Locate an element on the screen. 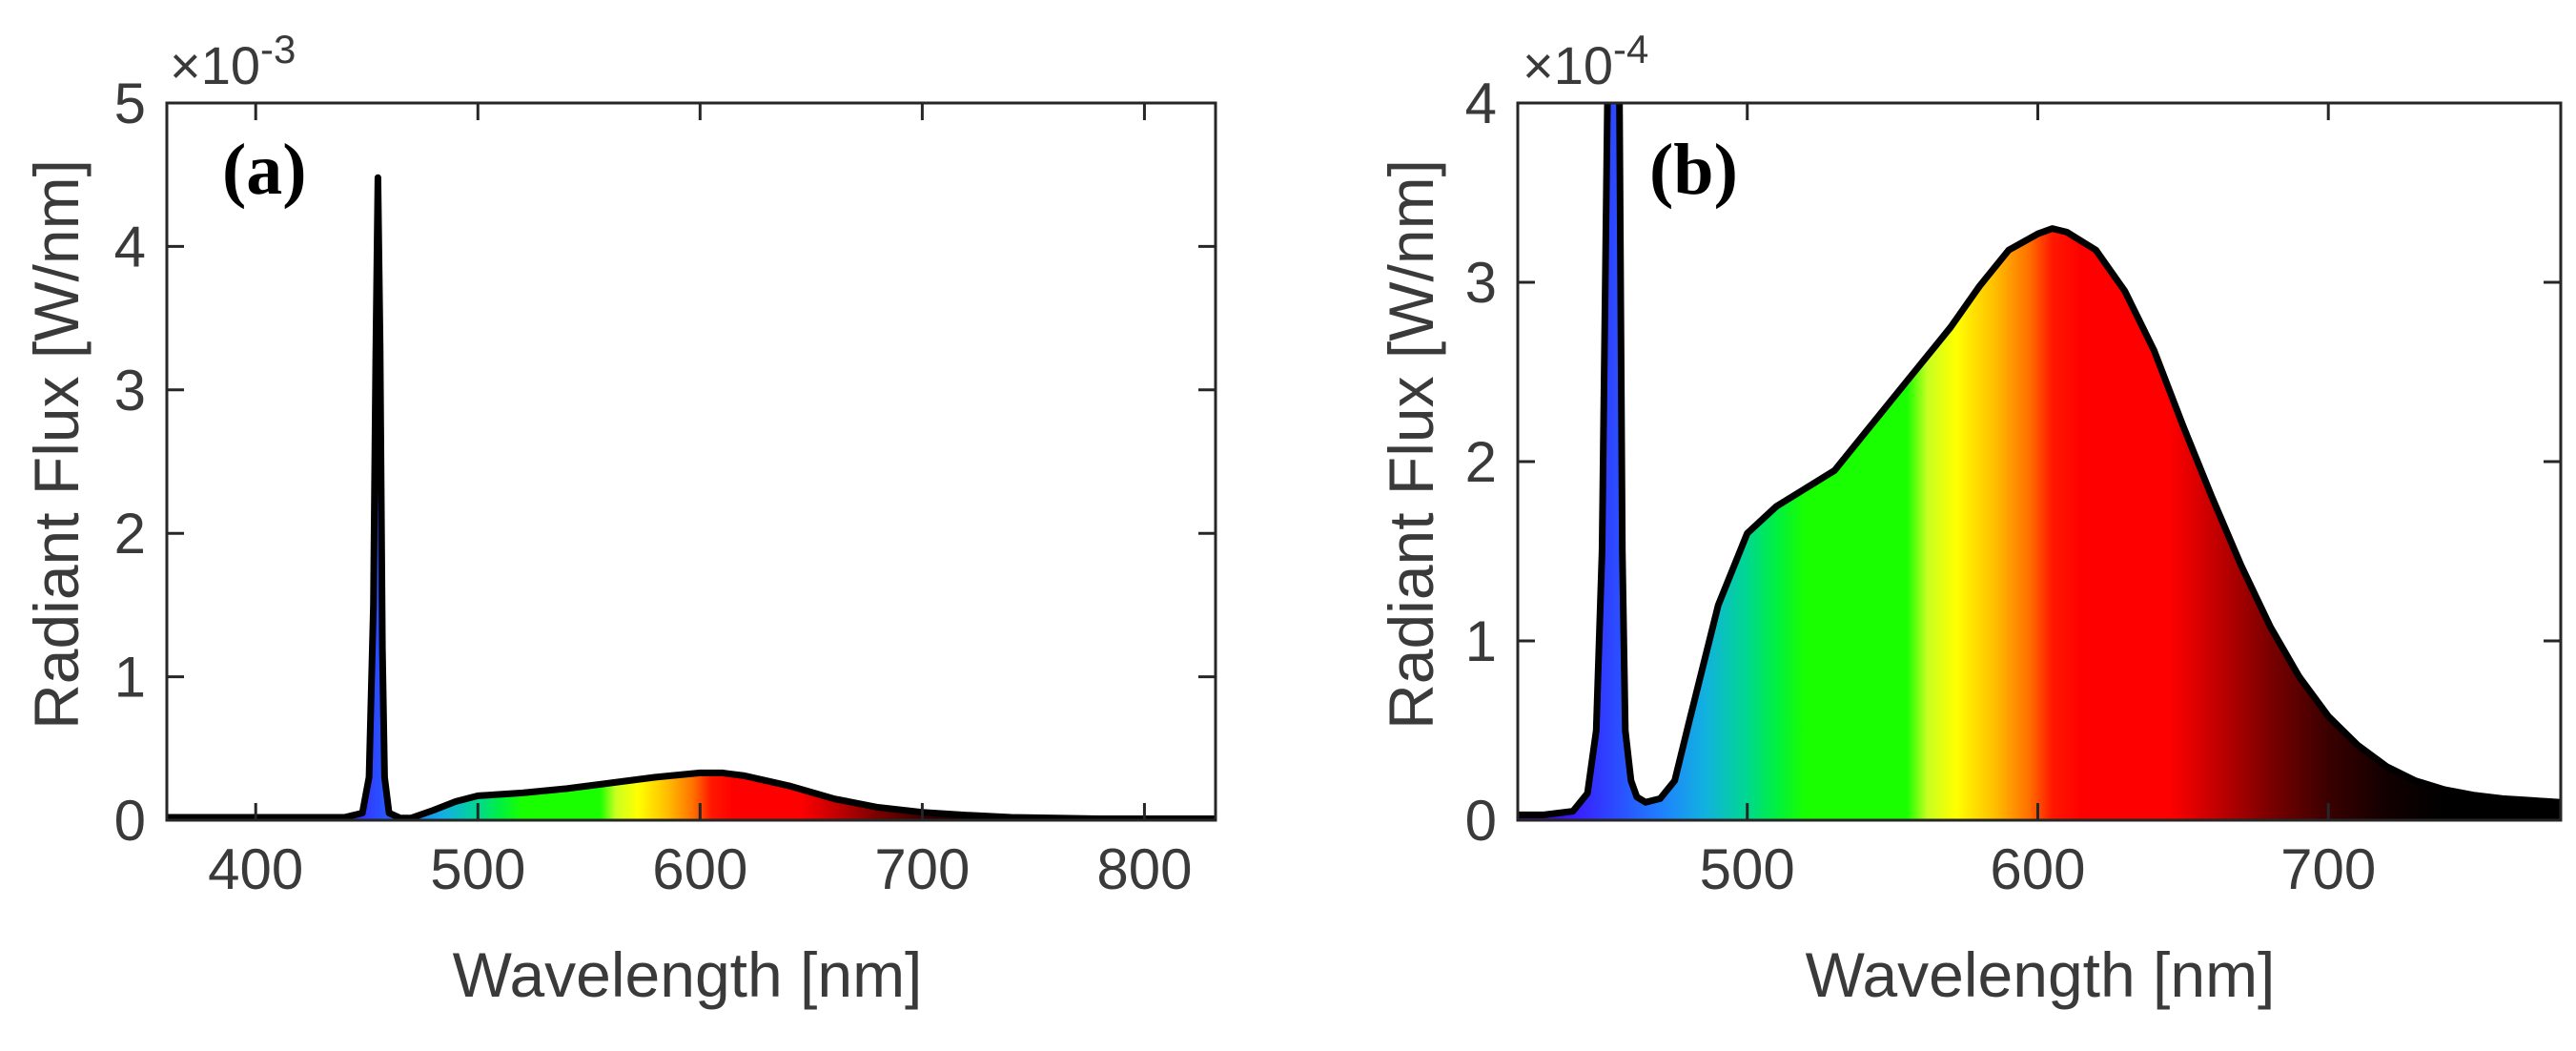  y-exponent-power-a: -3 is located at coordinates (278, 50).